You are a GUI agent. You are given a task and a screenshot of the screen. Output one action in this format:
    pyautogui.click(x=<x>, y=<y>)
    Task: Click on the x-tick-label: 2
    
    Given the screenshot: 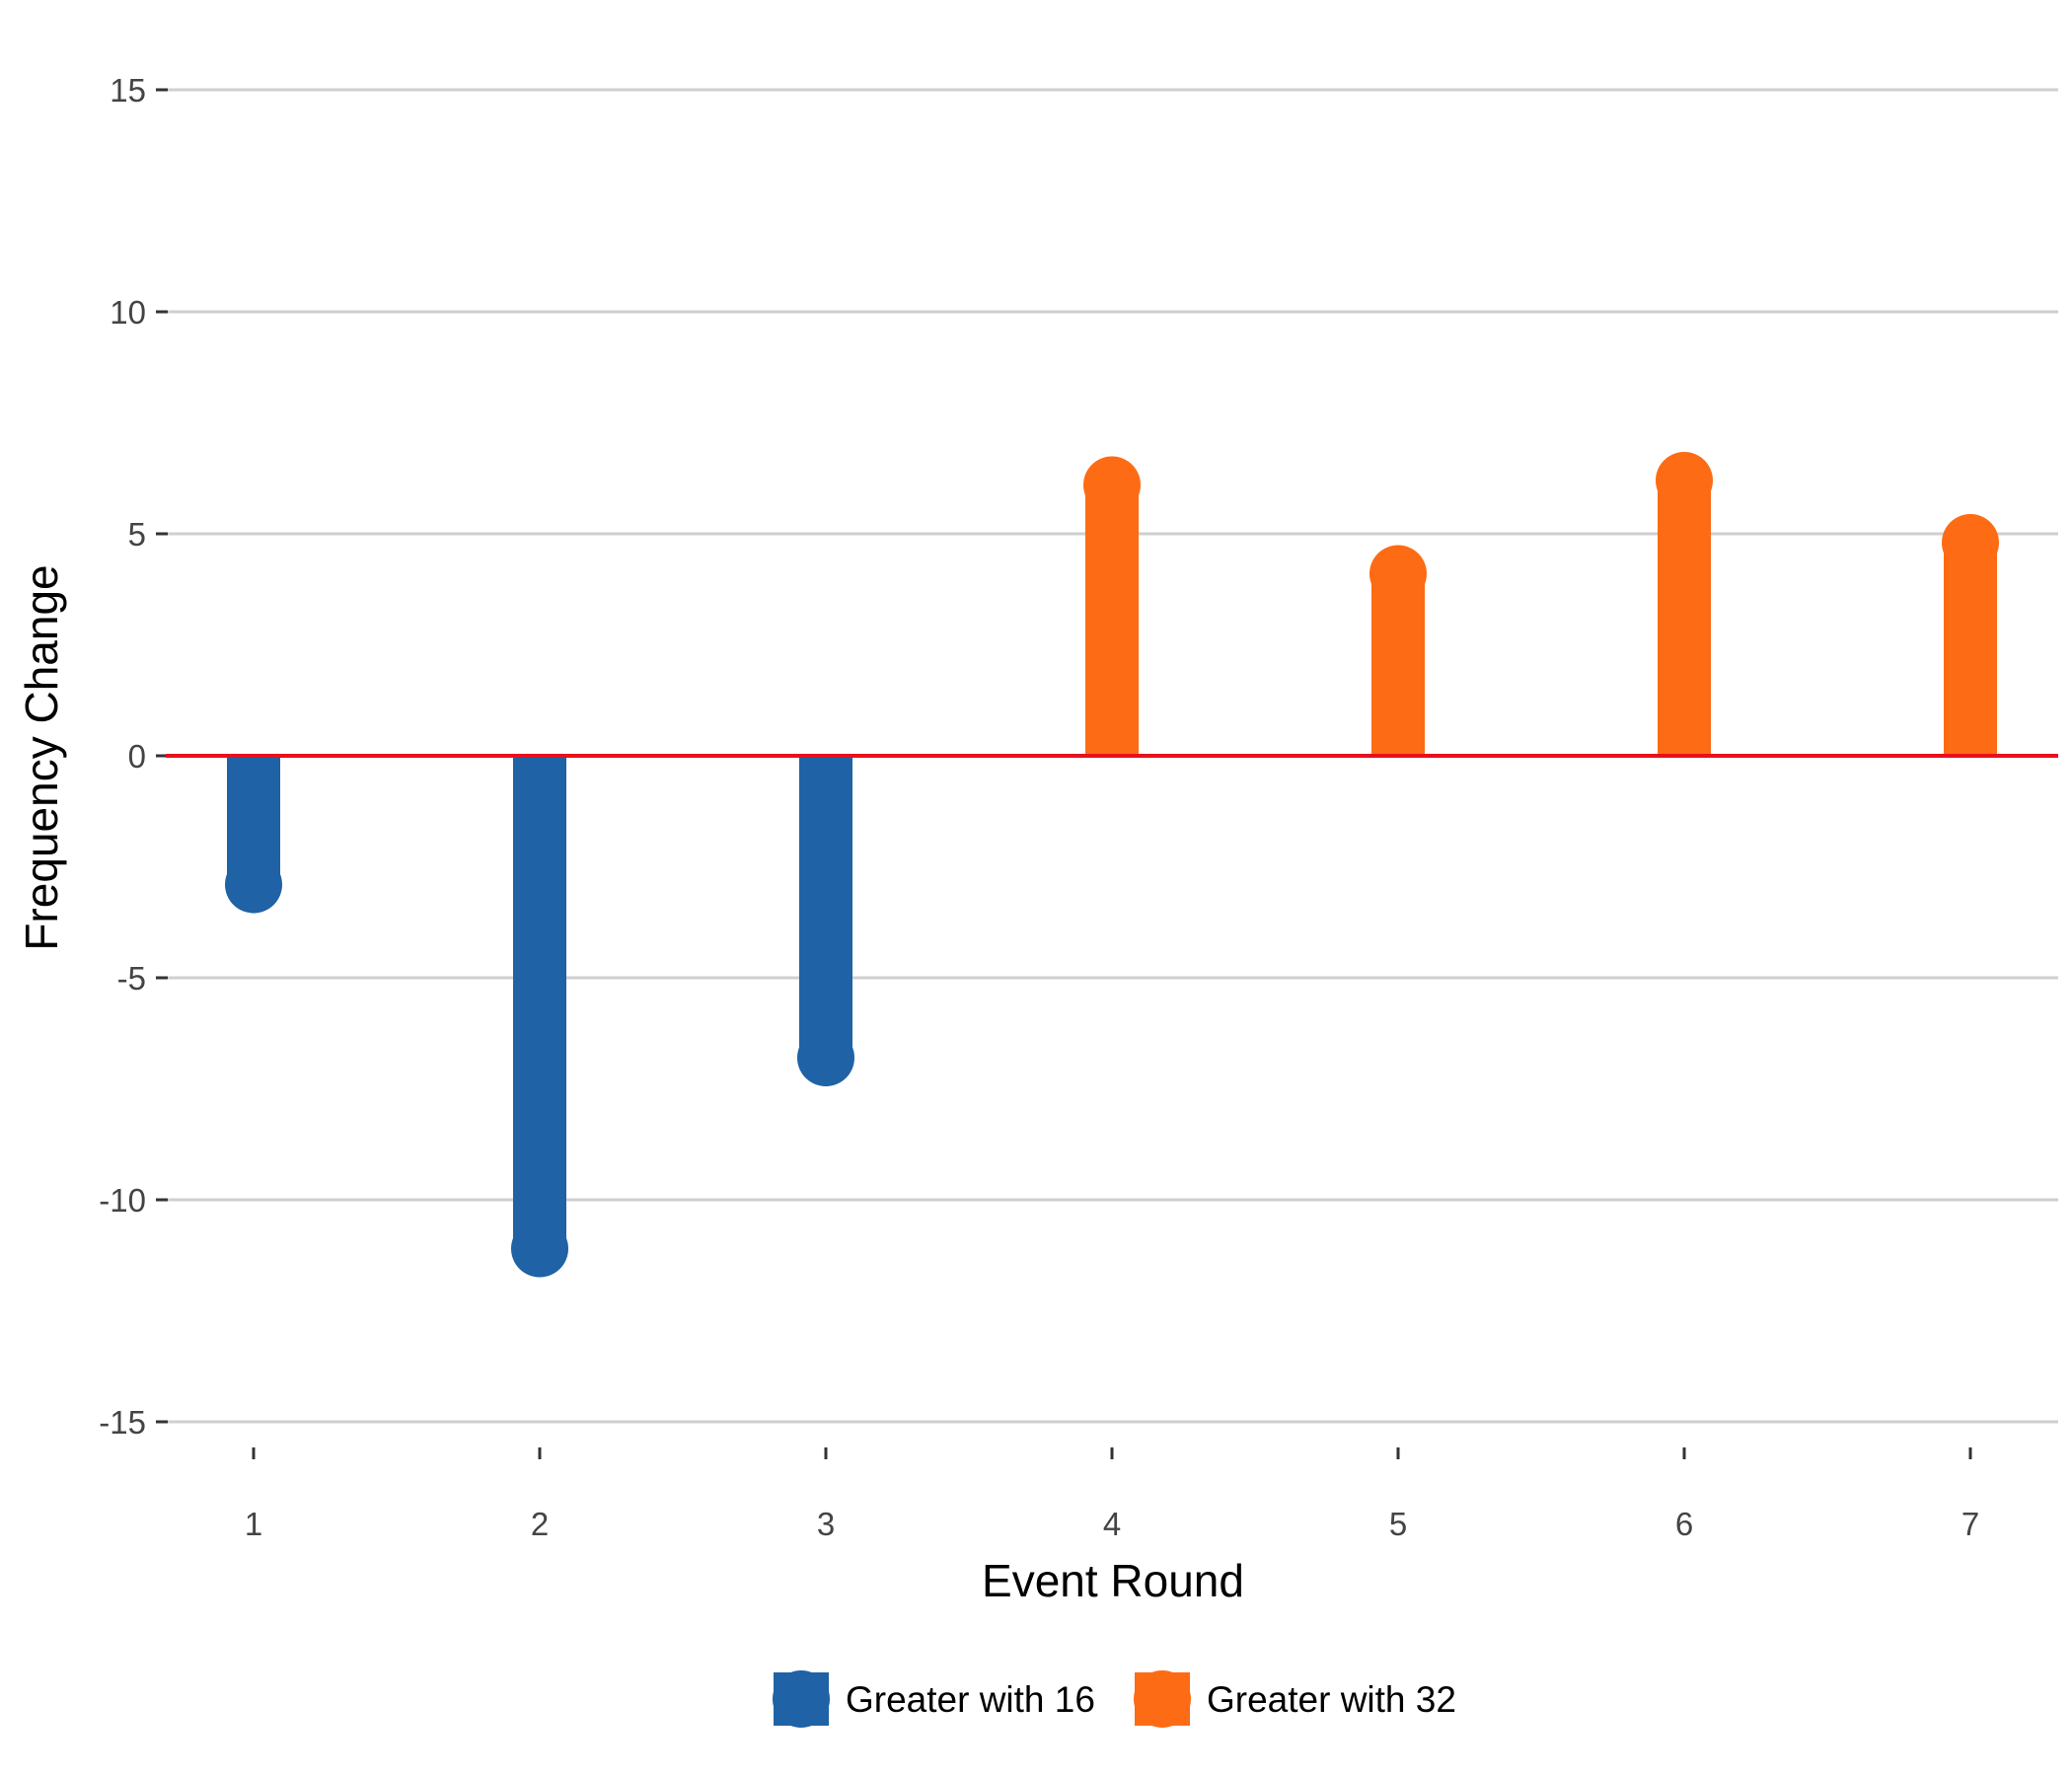 What is the action you would take?
    pyautogui.click(x=540, y=1524)
    